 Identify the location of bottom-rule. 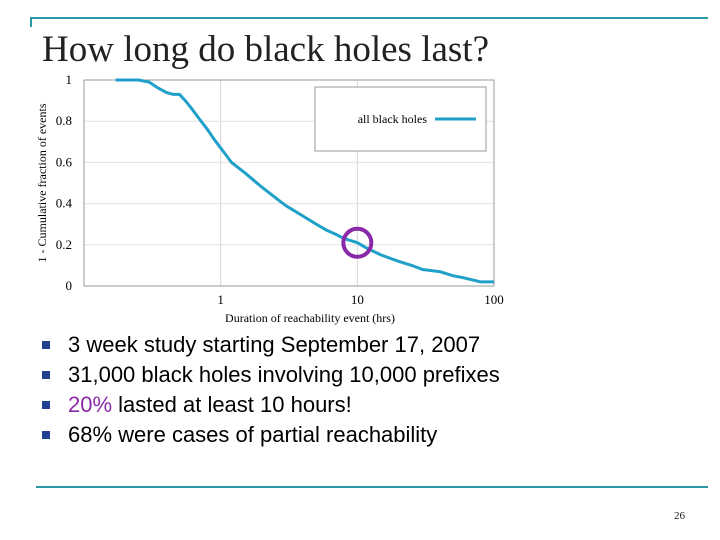
(372, 487).